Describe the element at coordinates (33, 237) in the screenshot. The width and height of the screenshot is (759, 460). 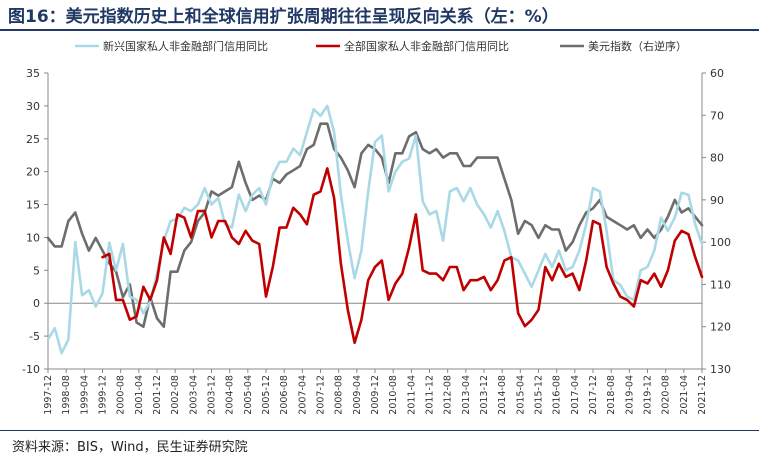
I see `left-tick-label: 10` at that location.